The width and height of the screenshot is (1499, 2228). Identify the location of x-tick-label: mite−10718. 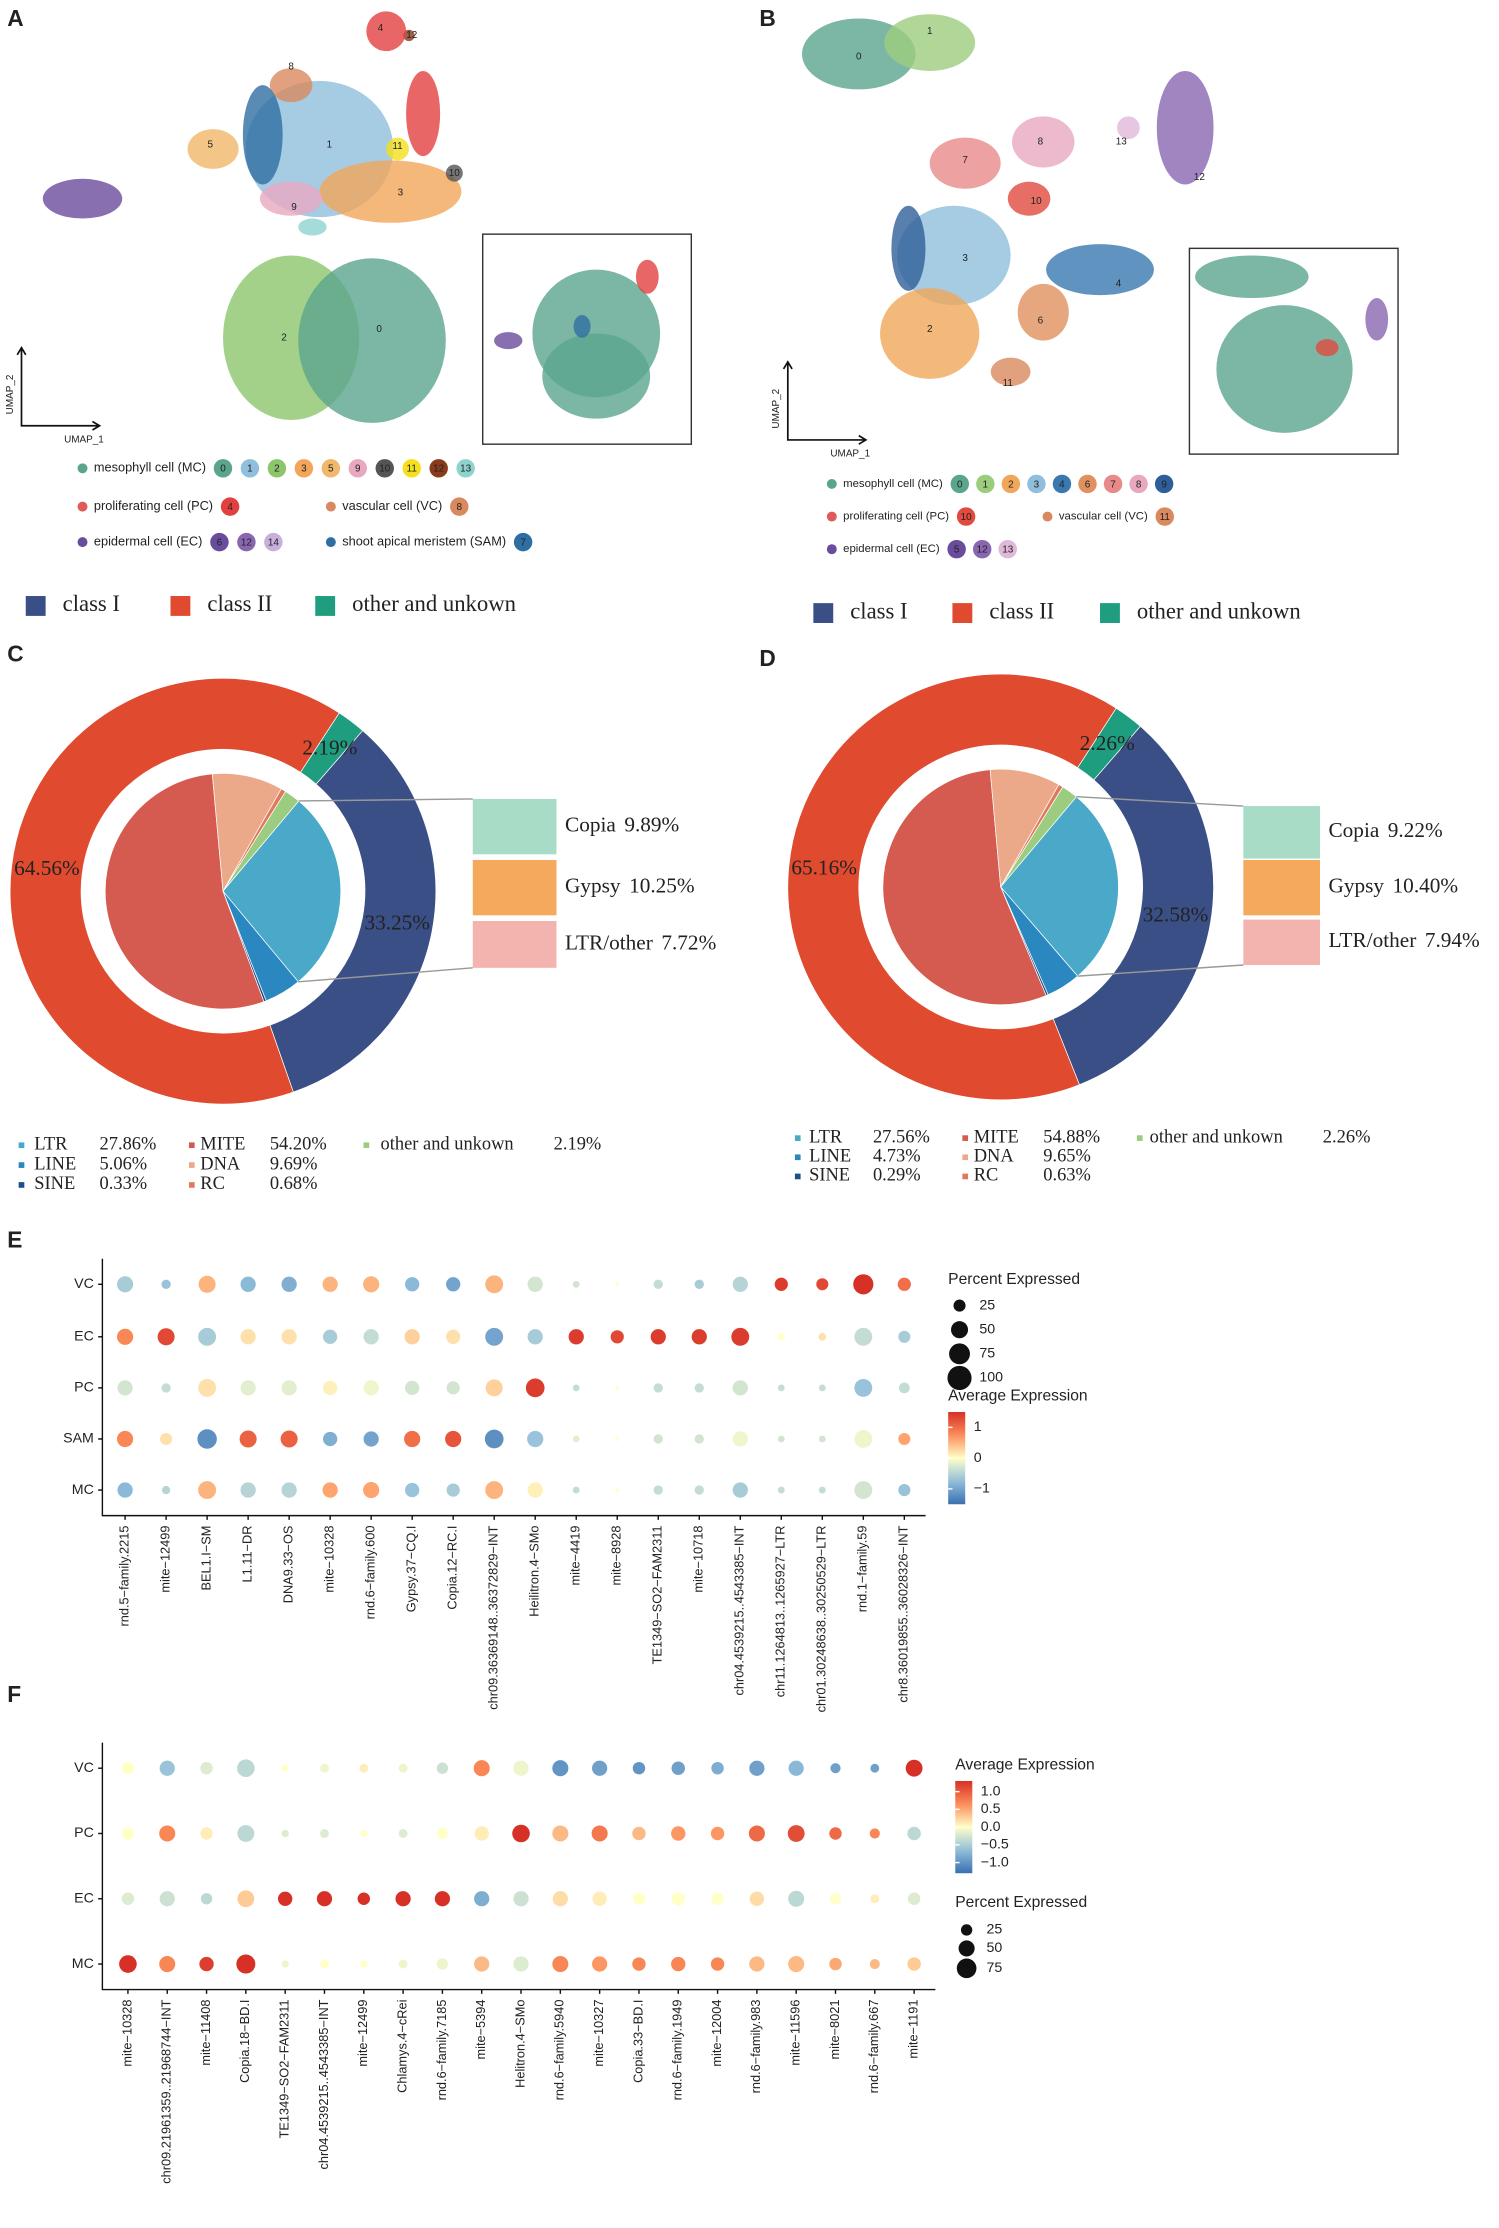
(698, 1559).